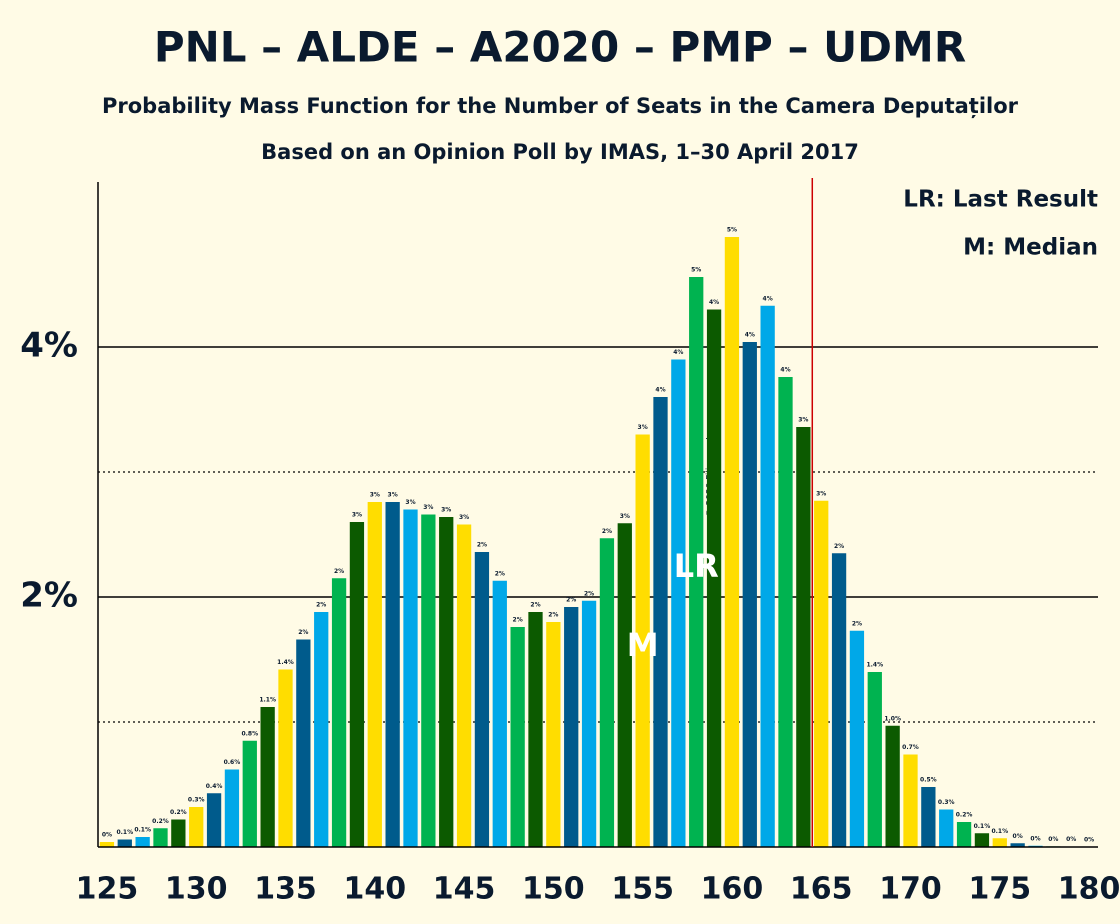 The image size is (1120, 924). Describe the element at coordinates (285, 662) in the screenshot. I see `value-label: 1.4%` at that location.